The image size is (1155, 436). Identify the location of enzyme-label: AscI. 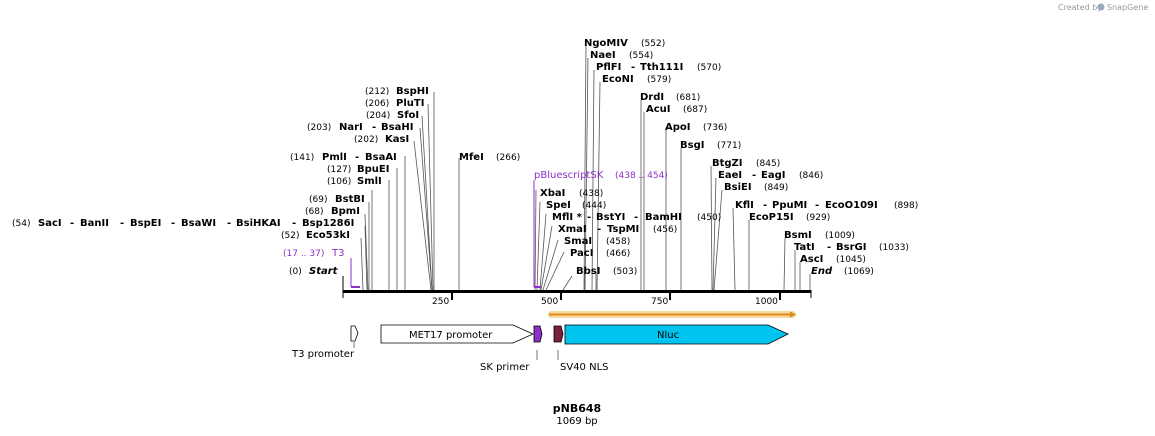
(811, 259).